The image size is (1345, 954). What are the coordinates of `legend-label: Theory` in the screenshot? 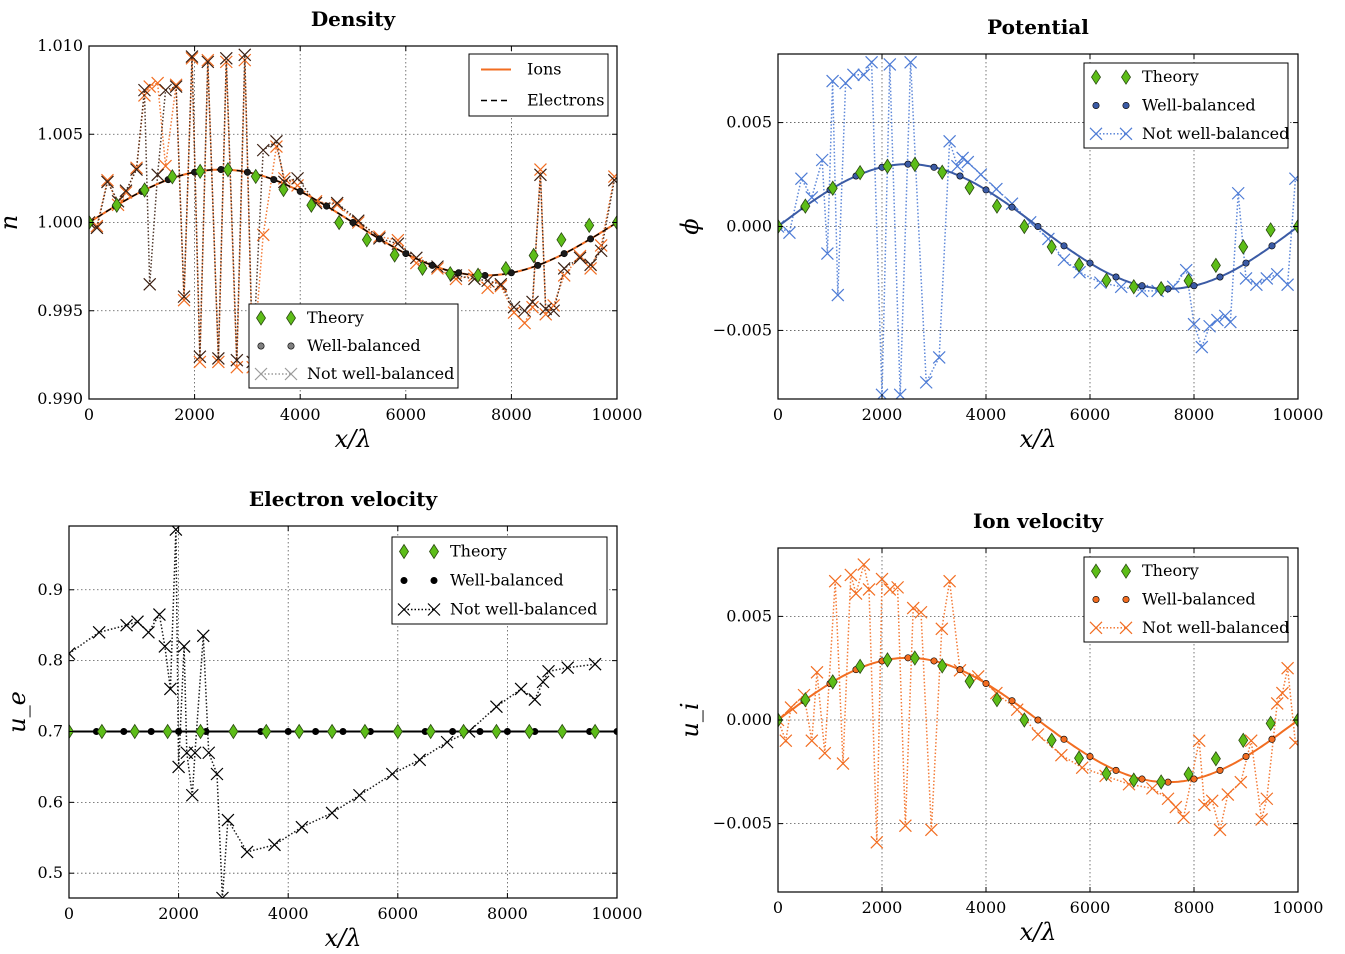 It's located at (478, 551).